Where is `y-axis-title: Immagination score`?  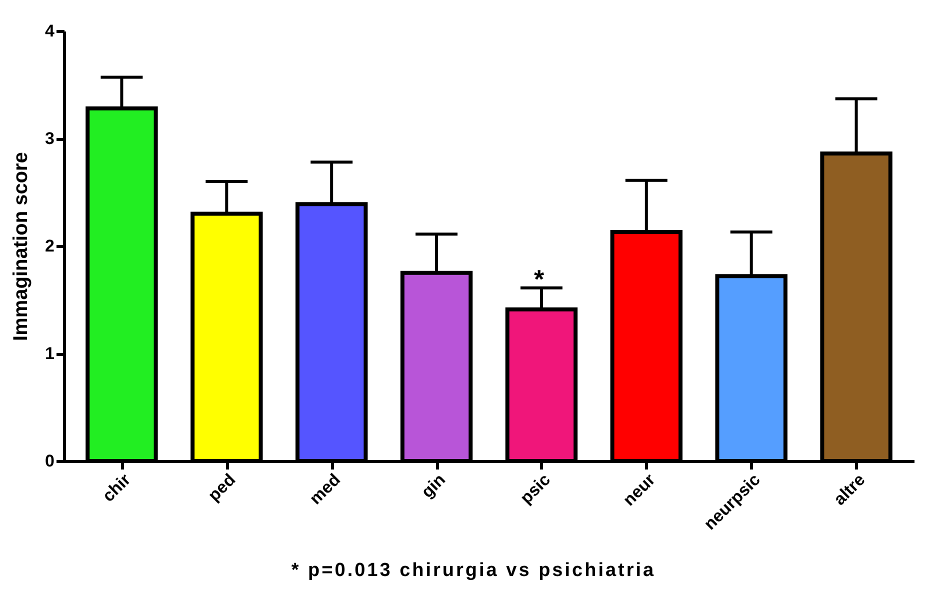 y-axis-title: Immagination score is located at coordinates (21, 246).